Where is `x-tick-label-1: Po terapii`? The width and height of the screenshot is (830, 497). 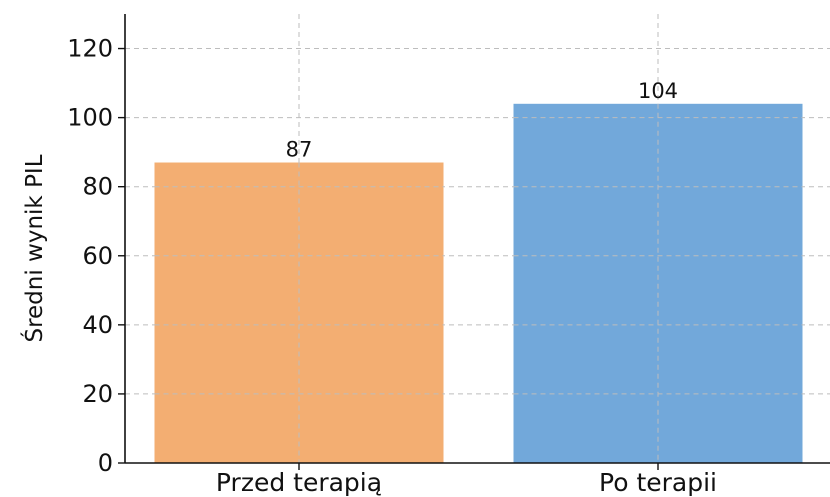
x-tick-label-1: Po terapii is located at coordinates (658, 482).